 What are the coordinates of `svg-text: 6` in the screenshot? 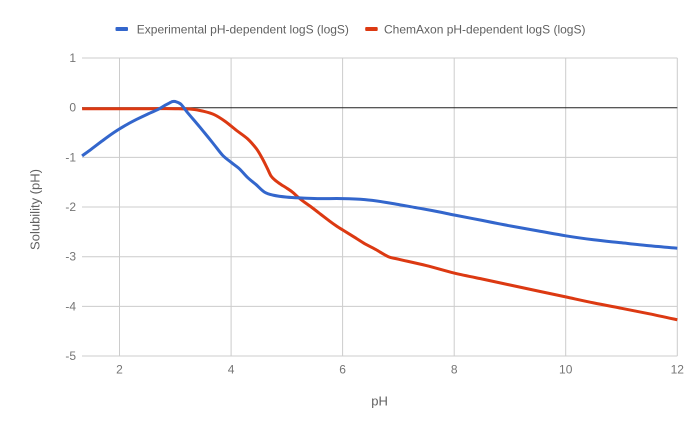 It's located at (342, 370).